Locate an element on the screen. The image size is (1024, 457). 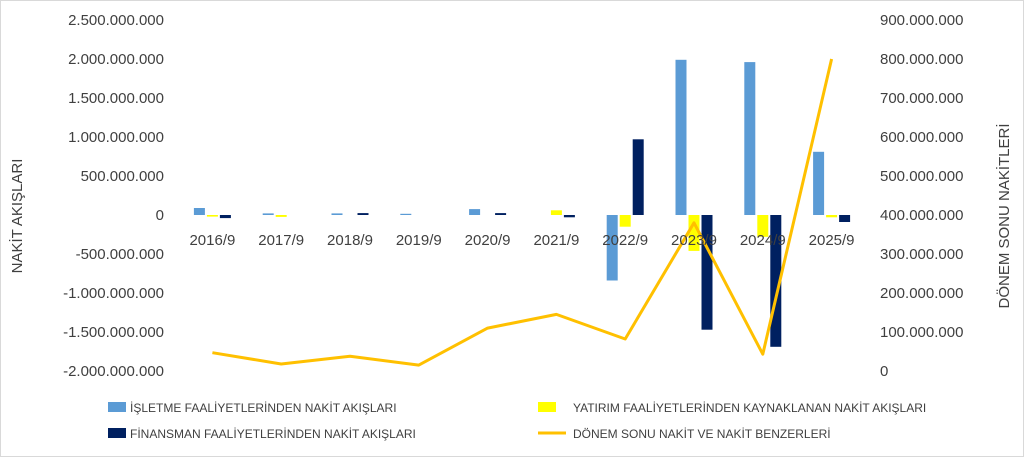
left-tick-label: 500.000.000 is located at coordinates (122, 176).